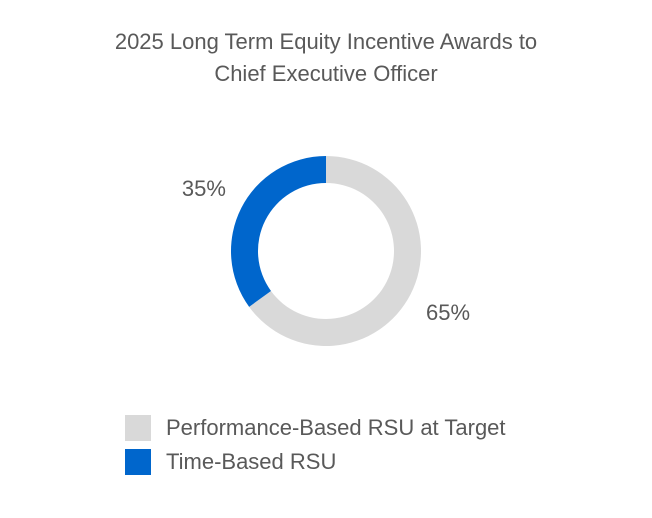 The height and width of the screenshot is (518, 652). I want to click on legend-label-time-rsu: Time-Based RSU, so click(251, 461).